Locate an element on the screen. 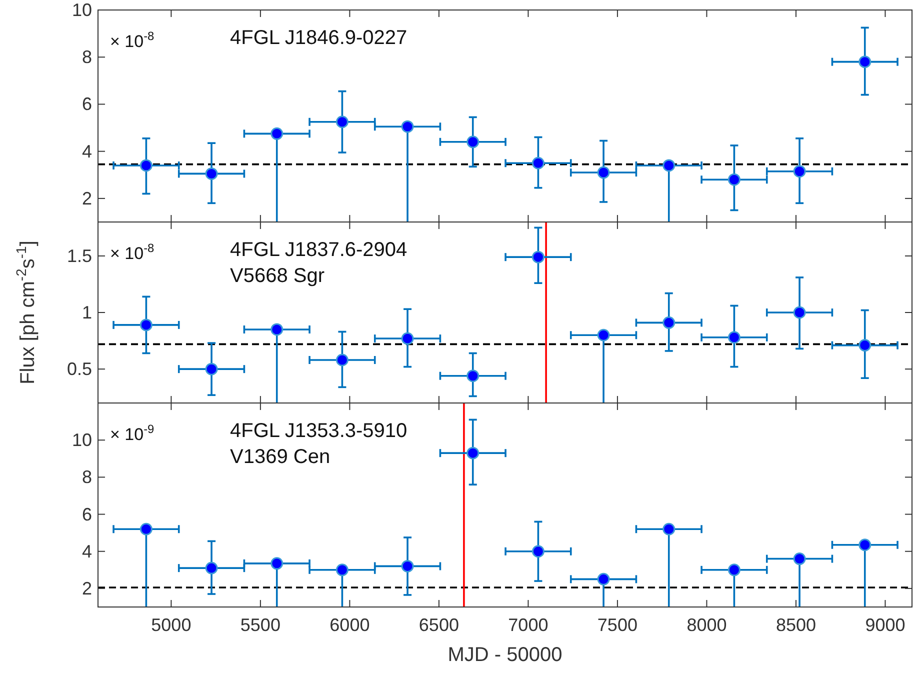 The width and height of the screenshot is (918, 673). annotation: 4FGL J1353.3-5910 is located at coordinates (319, 431).